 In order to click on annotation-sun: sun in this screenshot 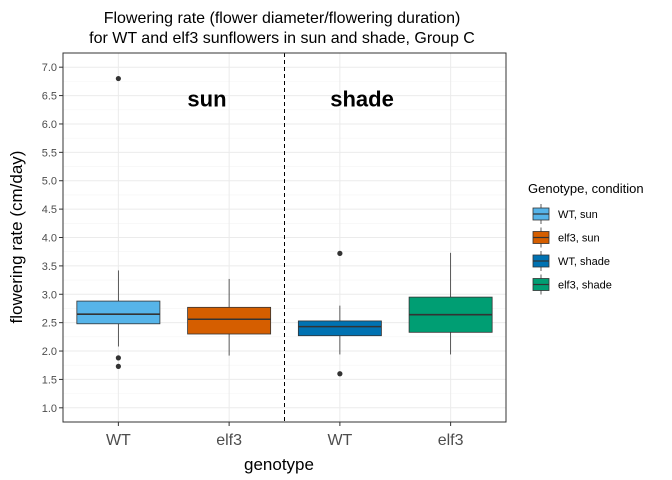, I will do `click(206, 98)`.